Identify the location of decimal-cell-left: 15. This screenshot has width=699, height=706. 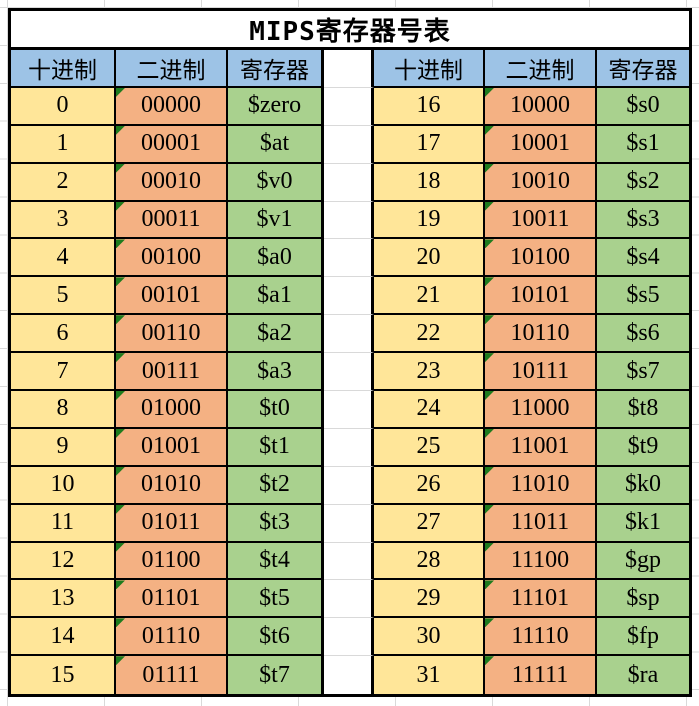
(63, 675).